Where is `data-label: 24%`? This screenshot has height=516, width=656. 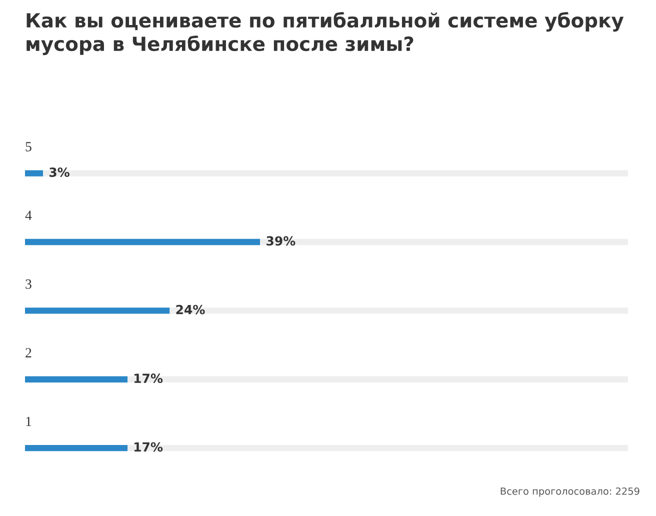 data-label: 24% is located at coordinates (190, 309).